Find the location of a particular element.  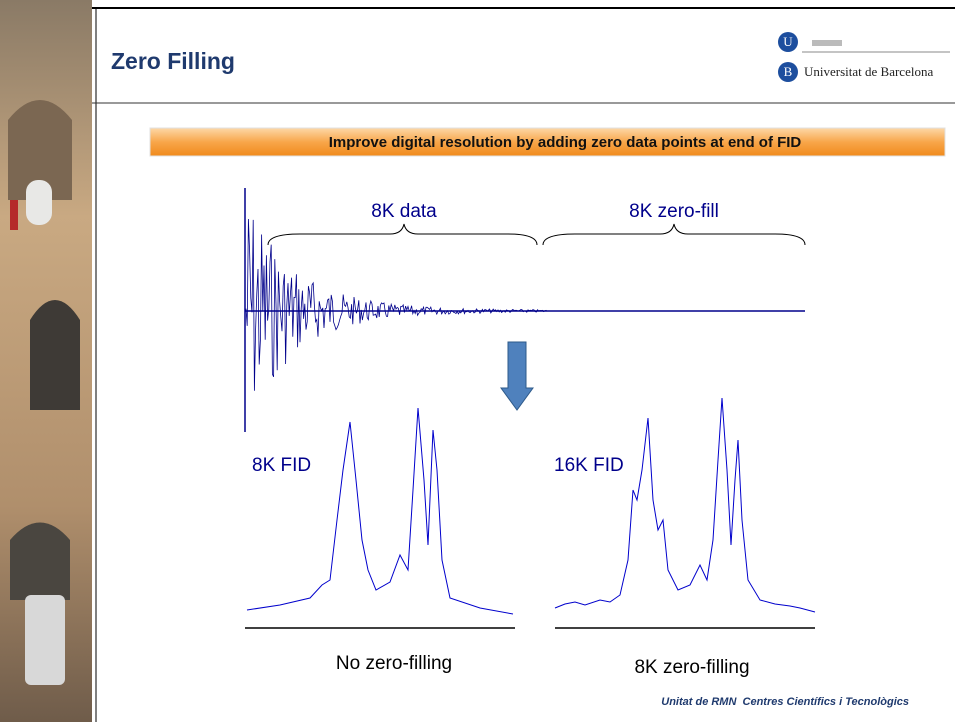

brace-label: 8K data is located at coordinates (404, 211).